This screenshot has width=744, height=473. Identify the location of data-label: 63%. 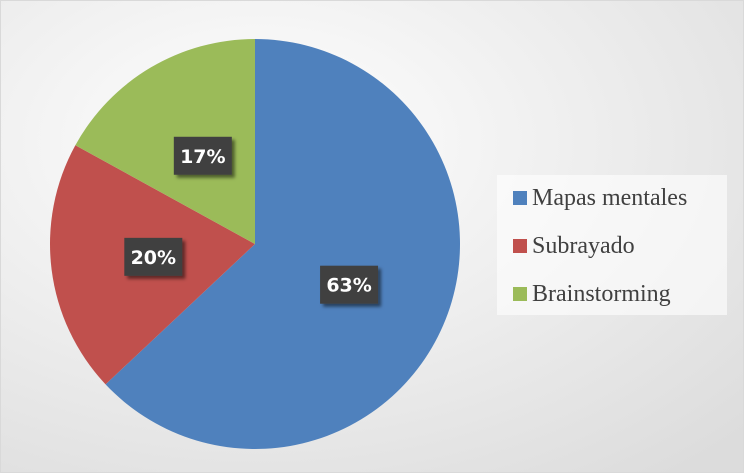
(348, 286).